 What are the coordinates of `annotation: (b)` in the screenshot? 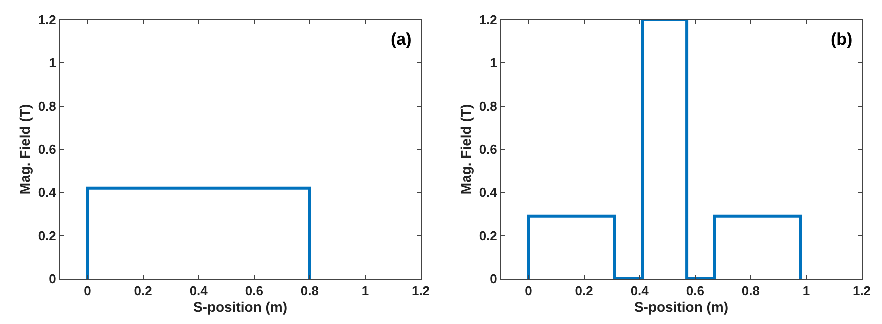 It's located at (842, 39).